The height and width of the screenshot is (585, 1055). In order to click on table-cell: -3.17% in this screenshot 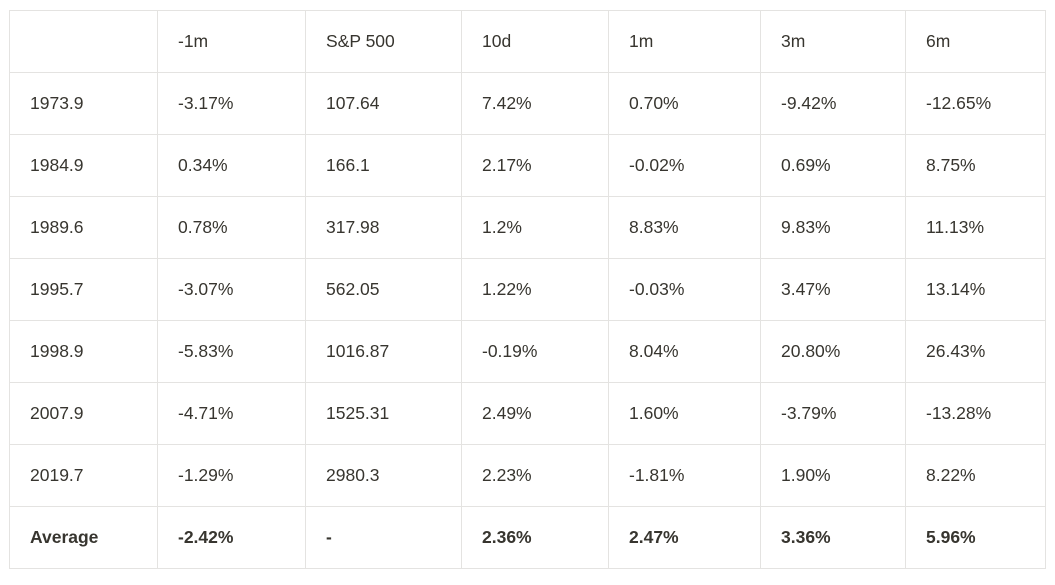, I will do `click(231, 103)`.